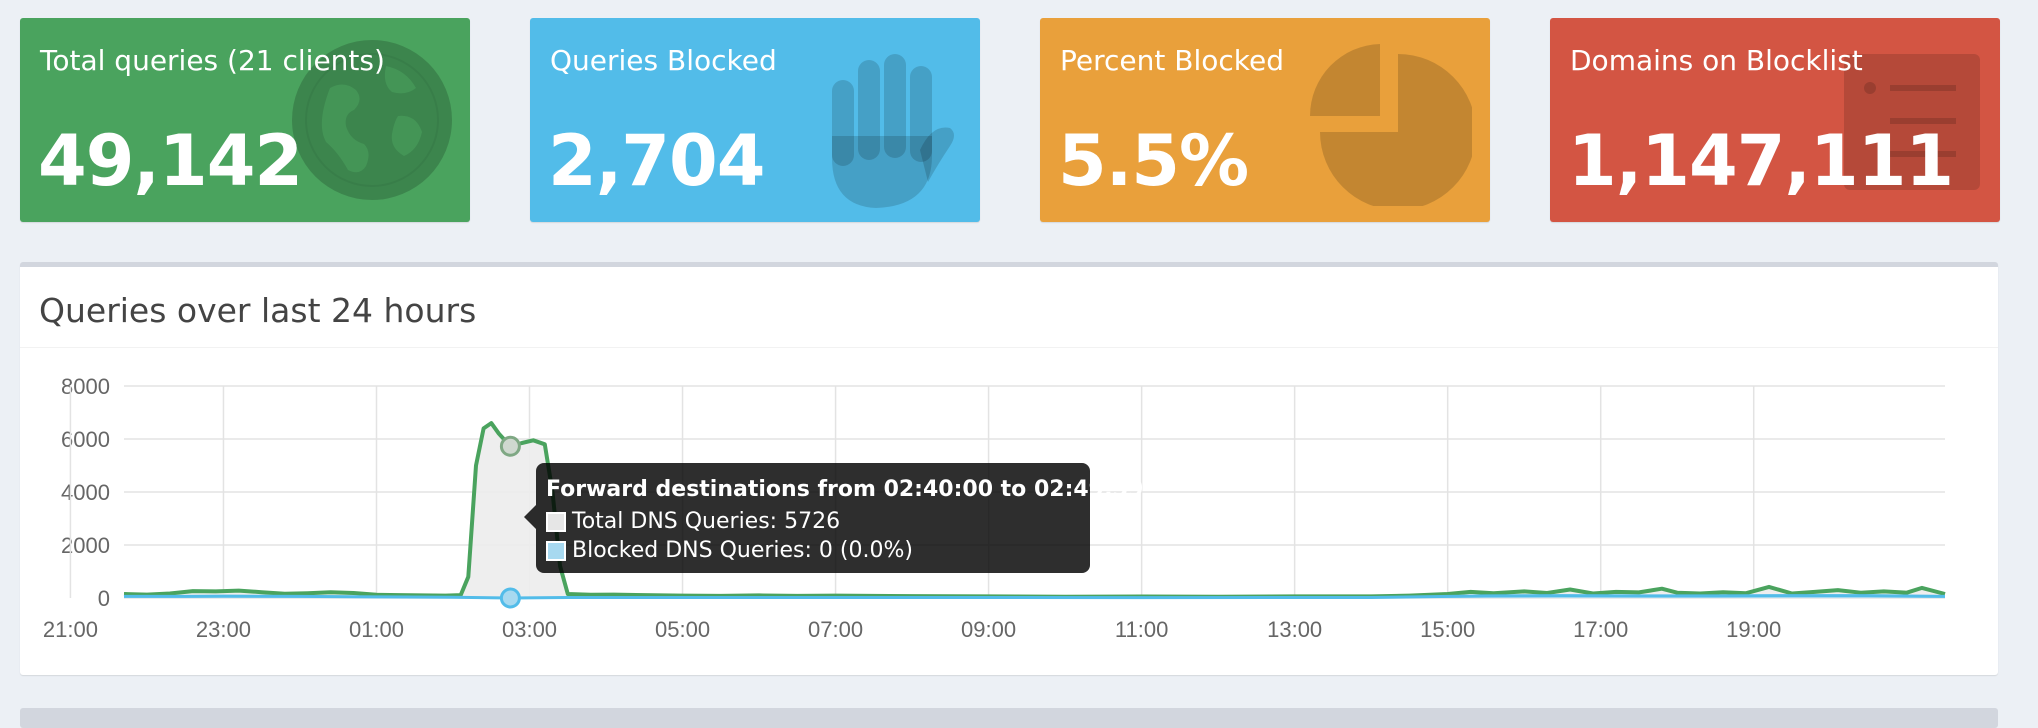  I want to click on x-tick-label: 07:00, so click(835, 629).